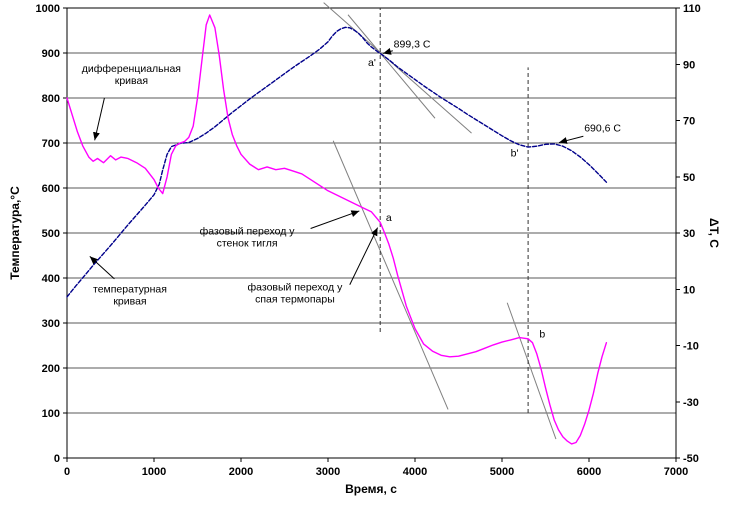 Image resolution: width=735 pixels, height=512 pixels. I want to click on y-left-tick-label: 500, so click(51, 234).